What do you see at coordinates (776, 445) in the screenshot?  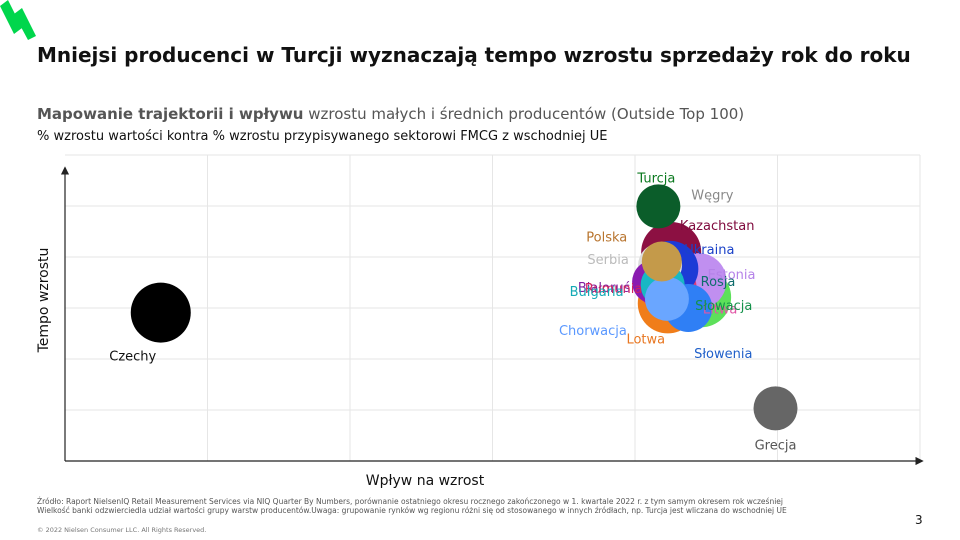 I see `bubble-label-grecja: Grecja` at bounding box center [776, 445].